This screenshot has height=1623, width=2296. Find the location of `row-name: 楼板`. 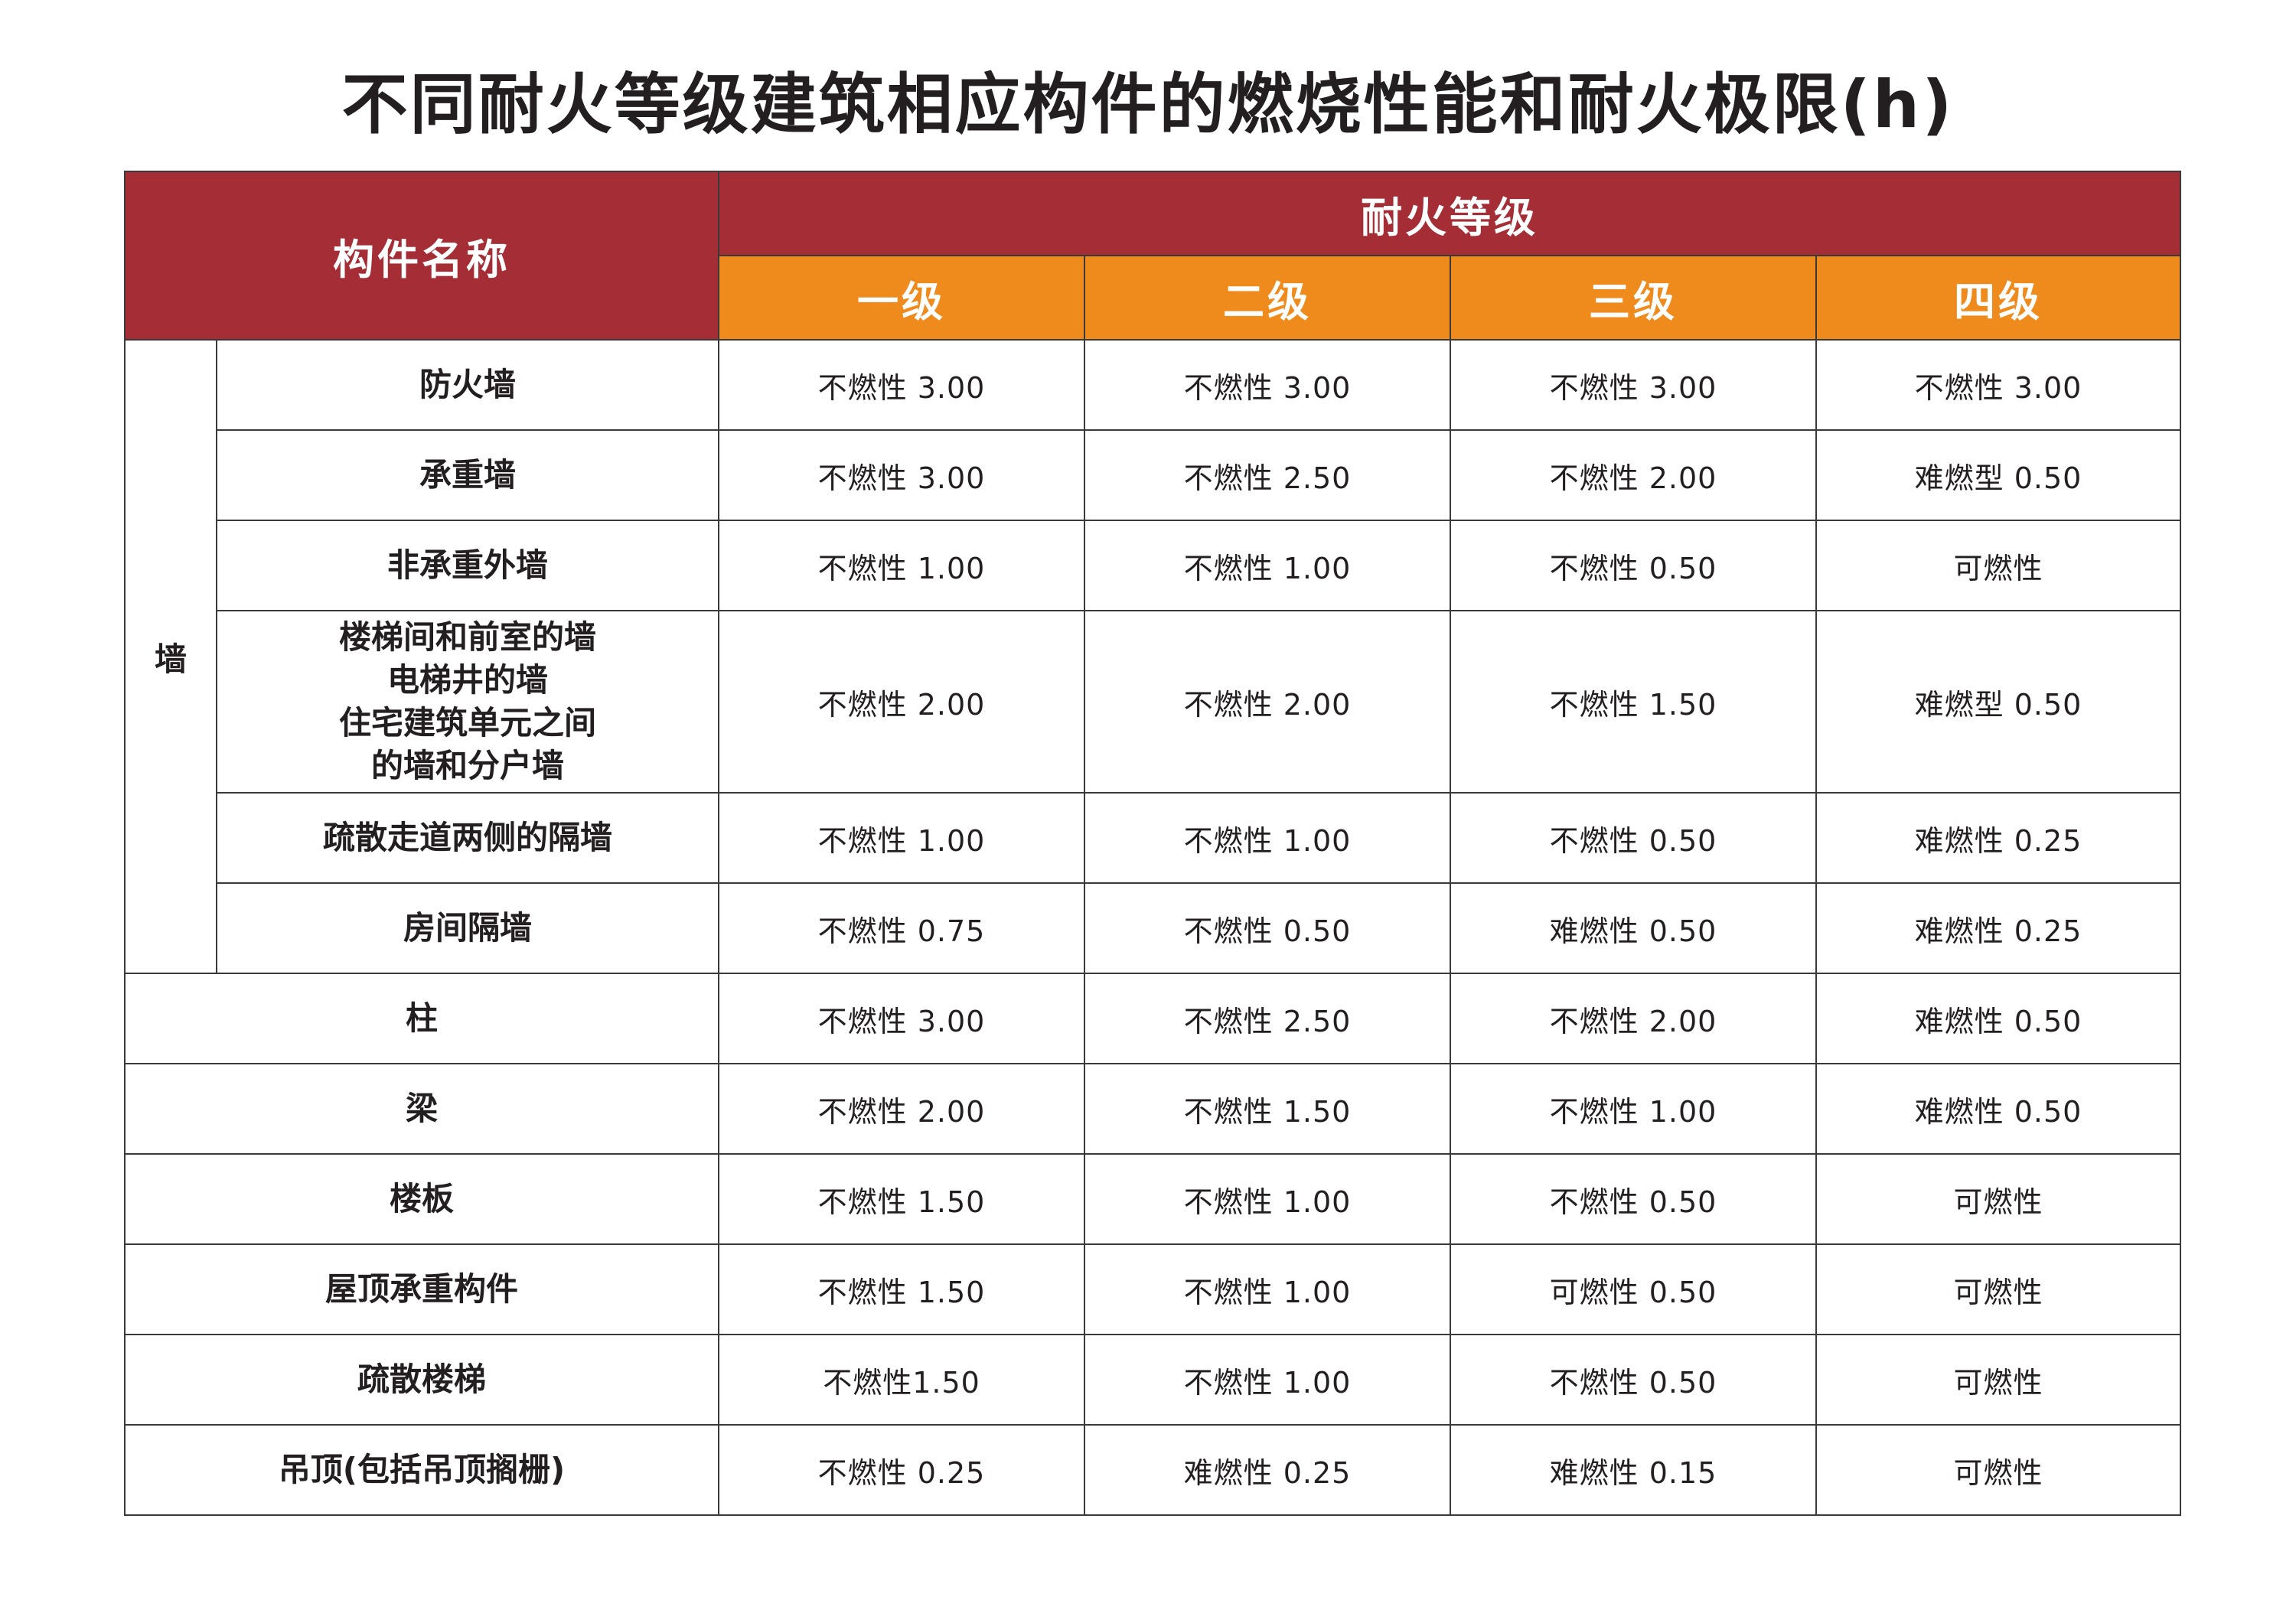

row-name: 楼板 is located at coordinates (421, 1199).